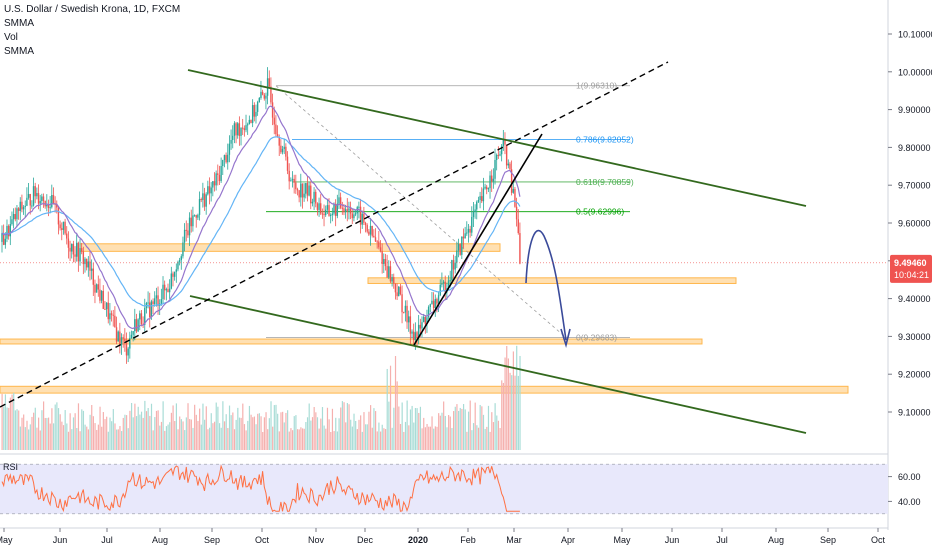  I want to click on indicator-smma-2: SMMA, so click(19, 51).